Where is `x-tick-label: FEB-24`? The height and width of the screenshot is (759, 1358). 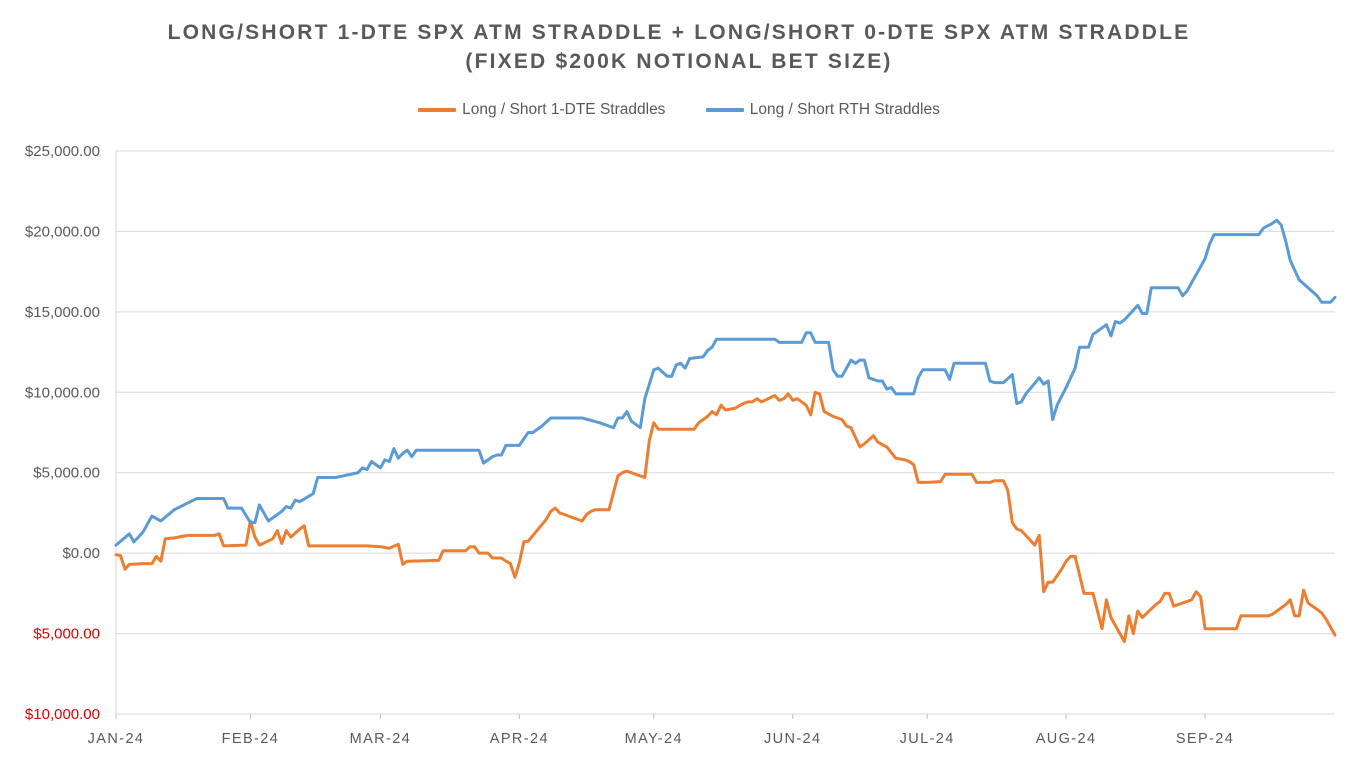 x-tick-label: FEB-24 is located at coordinates (251, 739).